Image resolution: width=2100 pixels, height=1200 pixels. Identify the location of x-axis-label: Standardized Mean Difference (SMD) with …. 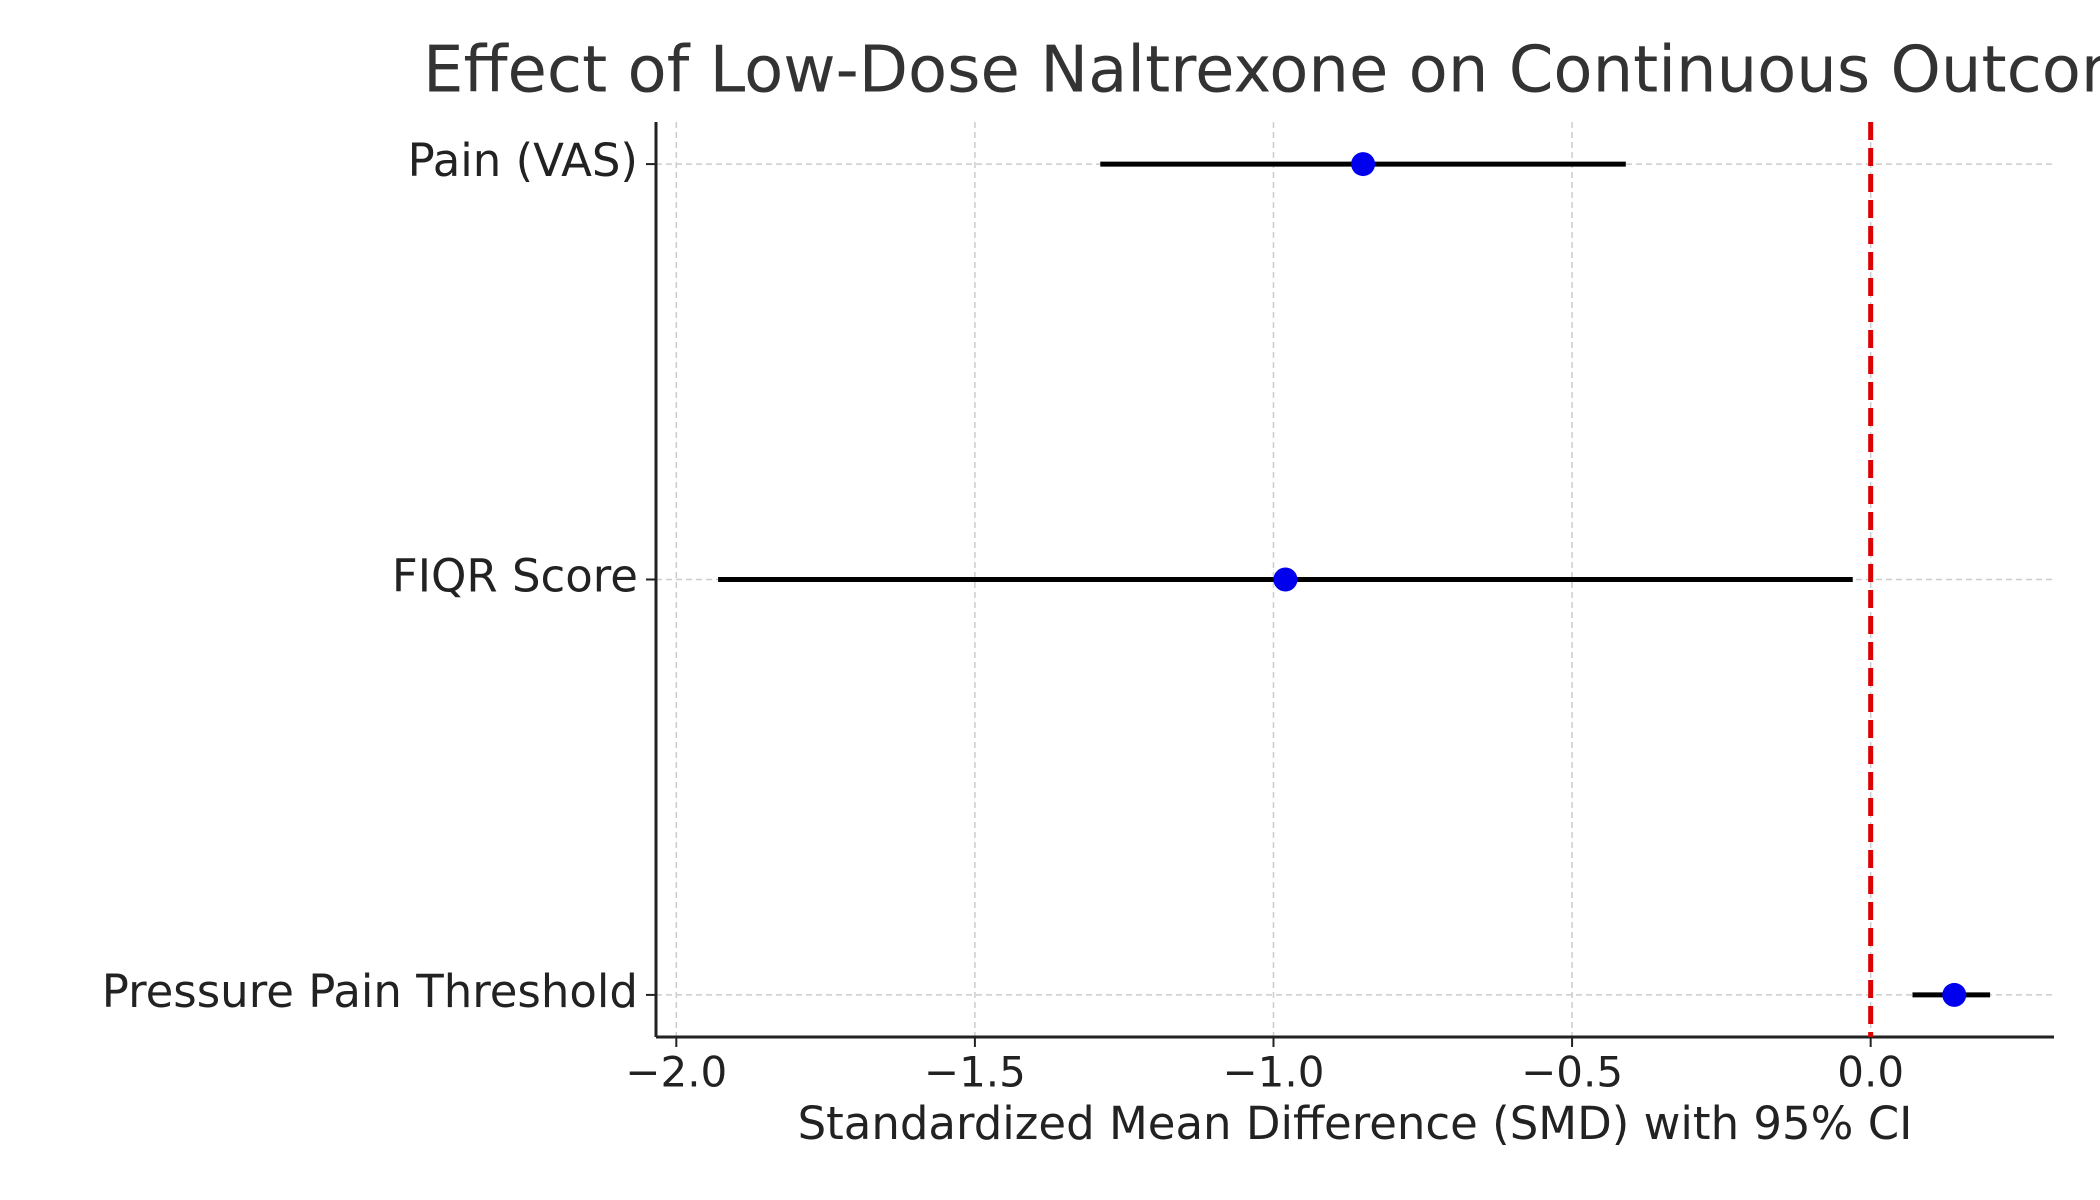
(1355, 1123).